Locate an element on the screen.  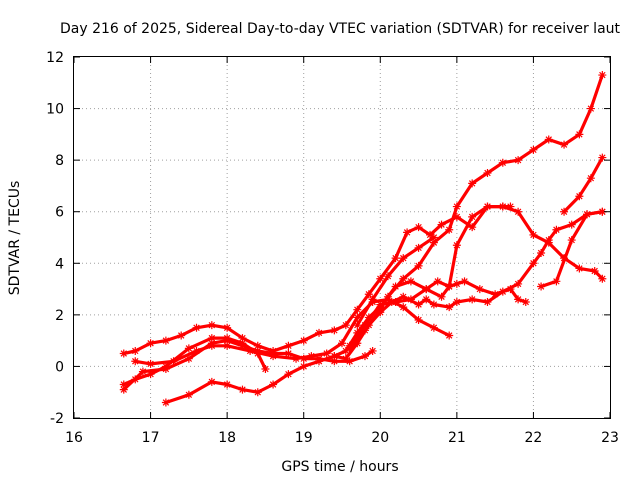
x-tick-label: 16 is located at coordinates (74, 438).